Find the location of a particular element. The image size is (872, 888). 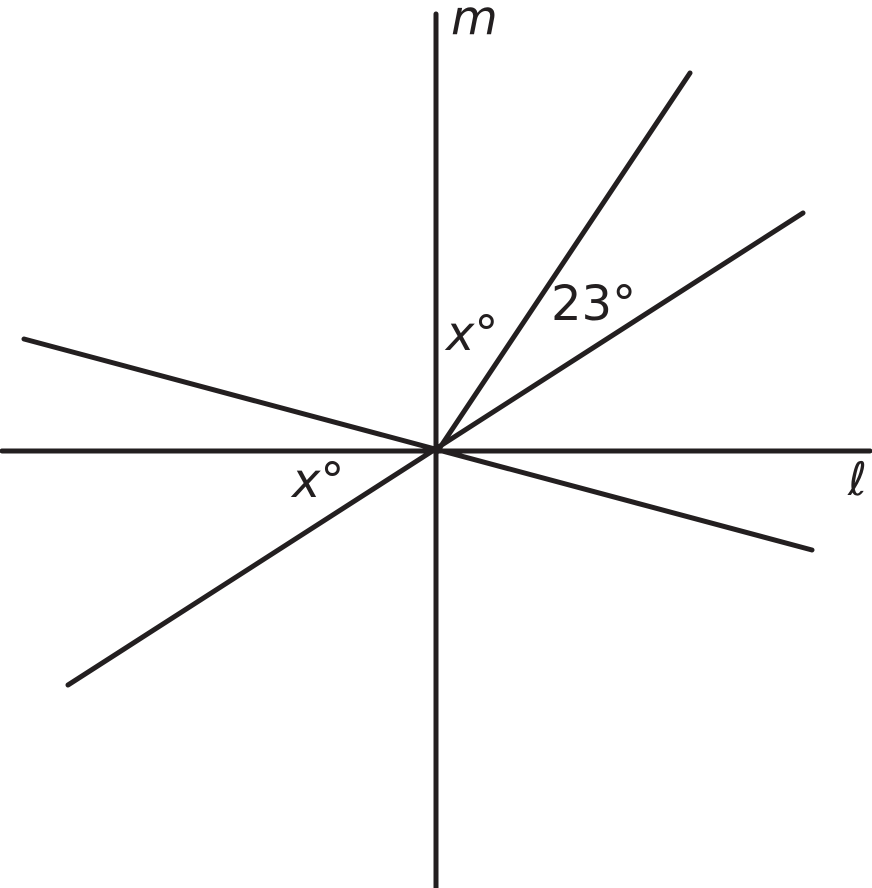

label-line-m: m is located at coordinates (474, 23).